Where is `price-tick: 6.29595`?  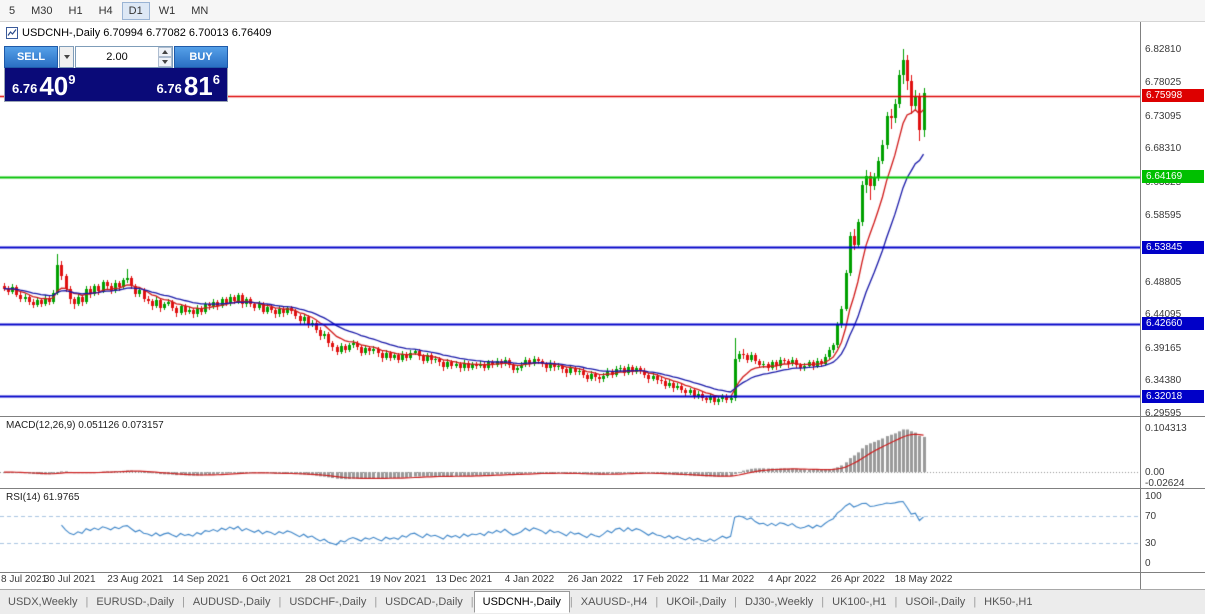 price-tick: 6.29595 is located at coordinates (1163, 413).